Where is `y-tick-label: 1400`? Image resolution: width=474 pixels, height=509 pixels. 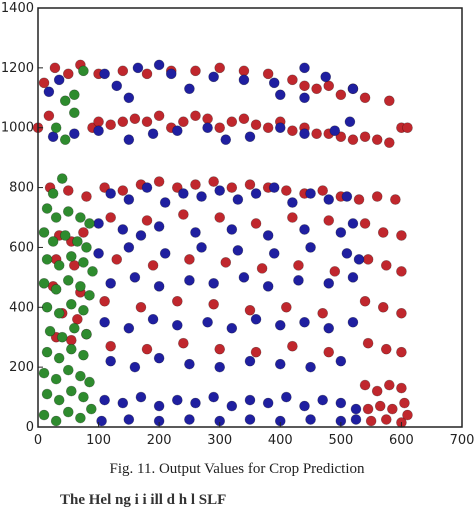 y-tick-label: 1400 is located at coordinates (17, 8).